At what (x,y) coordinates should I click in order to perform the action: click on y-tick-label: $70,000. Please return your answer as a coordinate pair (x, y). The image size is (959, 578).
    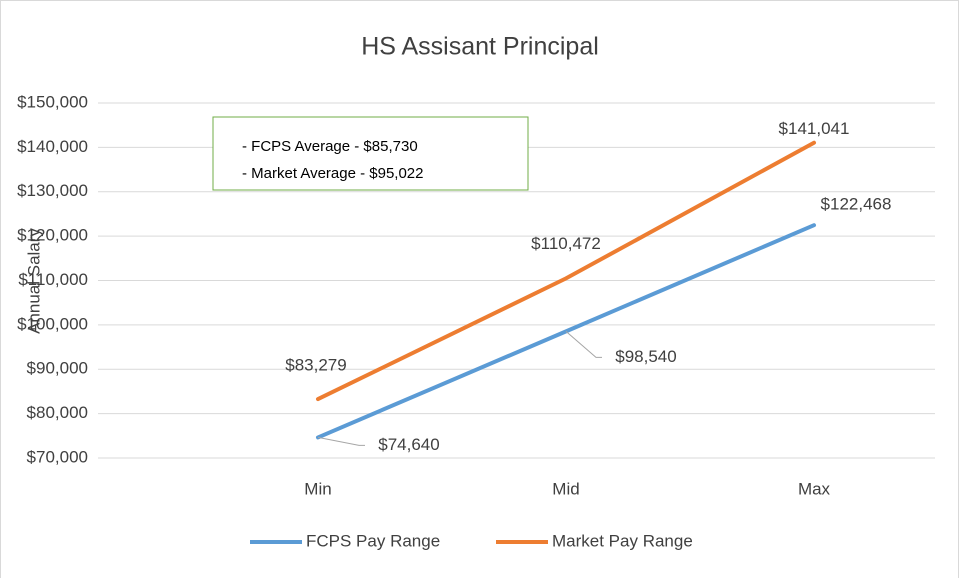
    Looking at the image, I should click on (57, 456).